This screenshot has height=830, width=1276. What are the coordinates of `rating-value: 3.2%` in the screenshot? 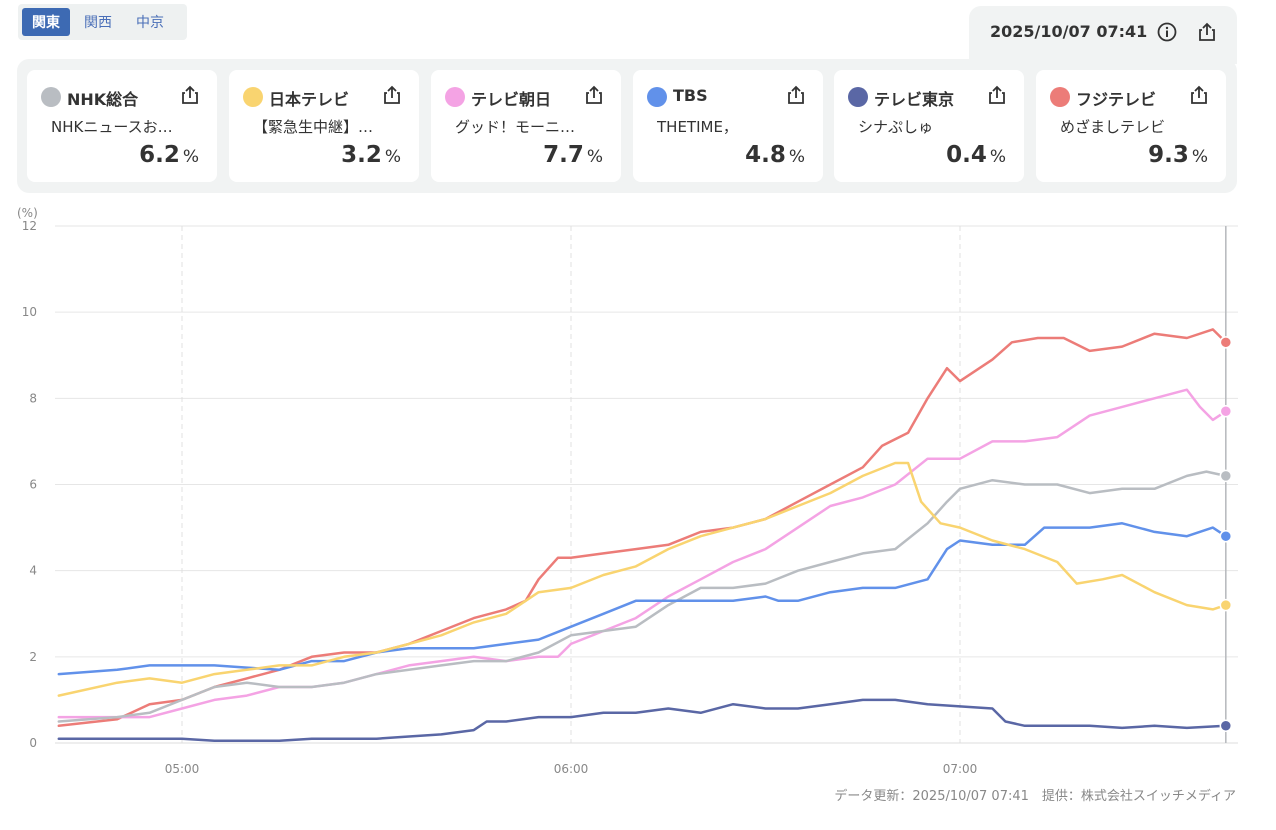 It's located at (371, 155).